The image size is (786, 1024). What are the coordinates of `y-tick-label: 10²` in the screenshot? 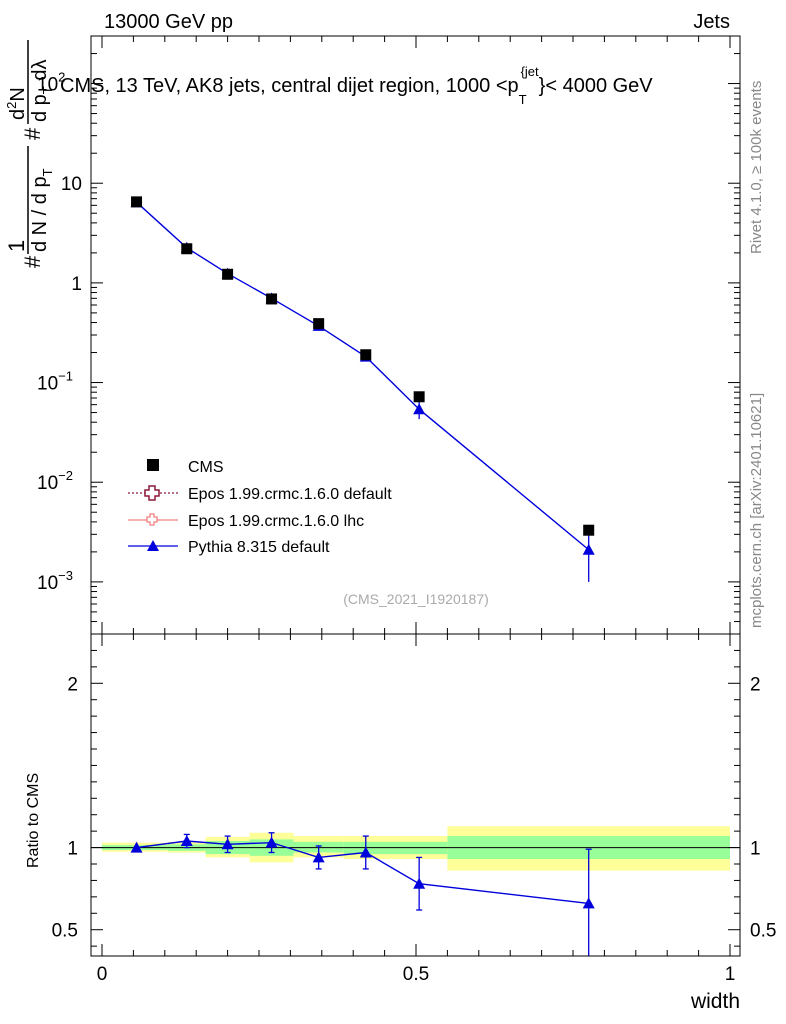 It's located at (51, 83).